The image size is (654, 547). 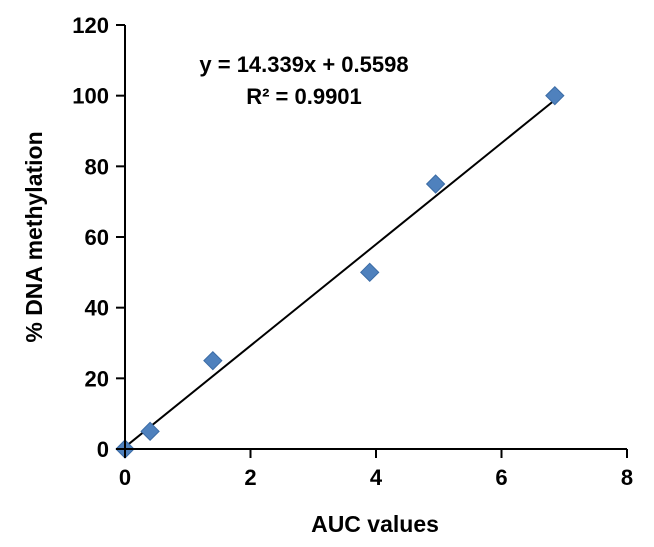 What do you see at coordinates (375, 524) in the screenshot?
I see `x-axis-title: AUC values` at bounding box center [375, 524].